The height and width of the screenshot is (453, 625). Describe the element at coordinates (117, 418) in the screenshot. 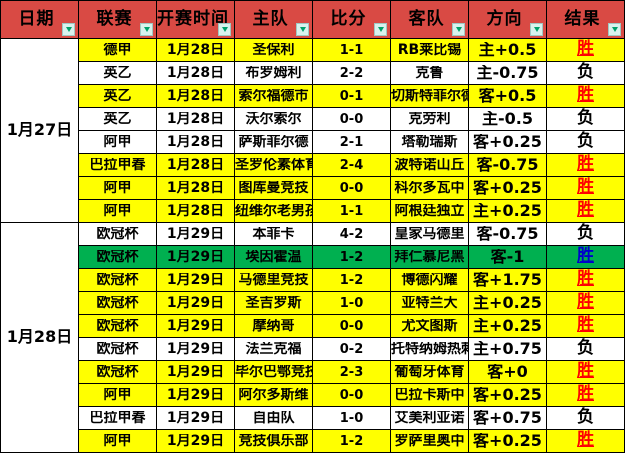

I see `league-cell-text: 巴拉甲春` at that location.